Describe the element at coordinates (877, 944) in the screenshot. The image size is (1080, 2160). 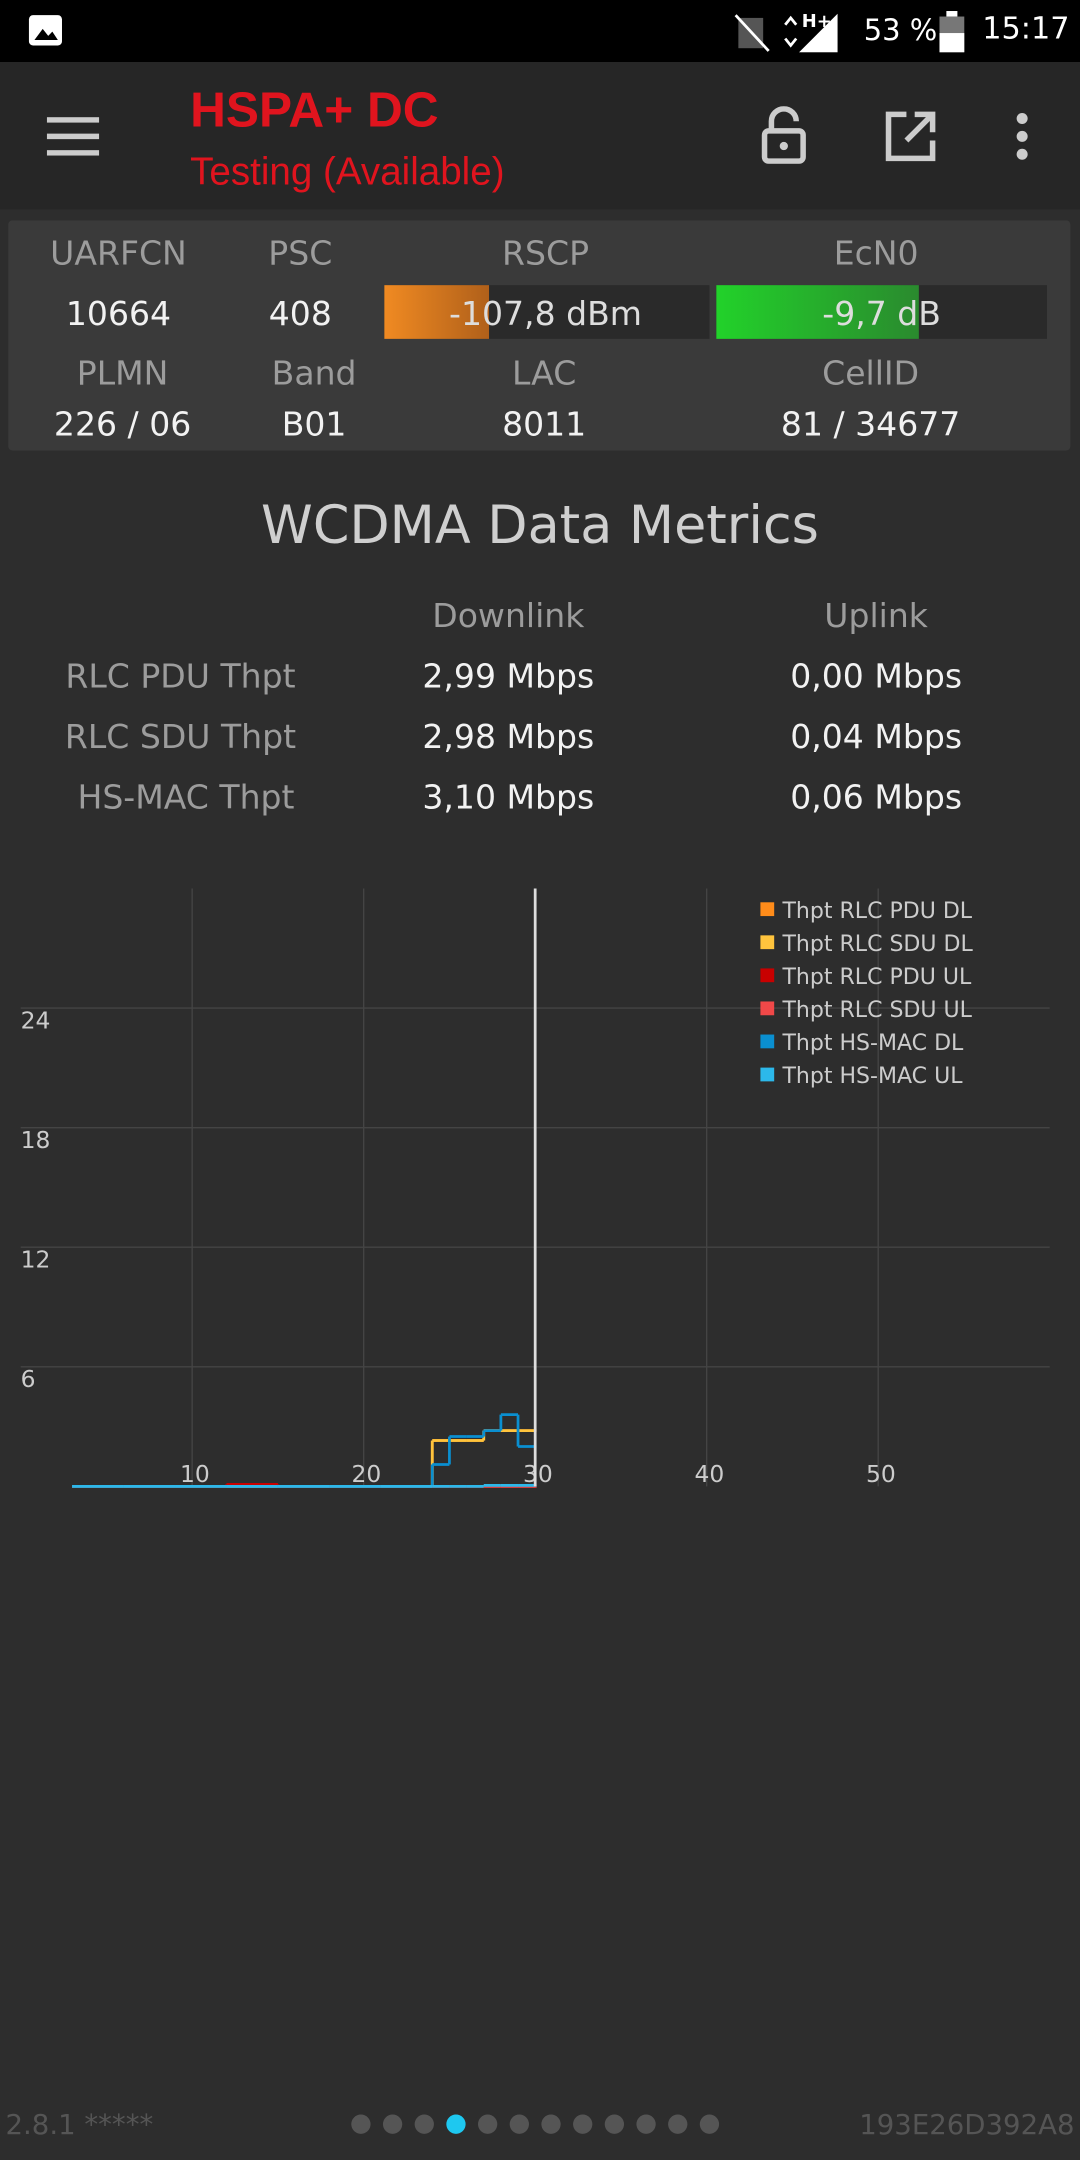
I see `legend-label: Thpt RLC SDU DL` at that location.